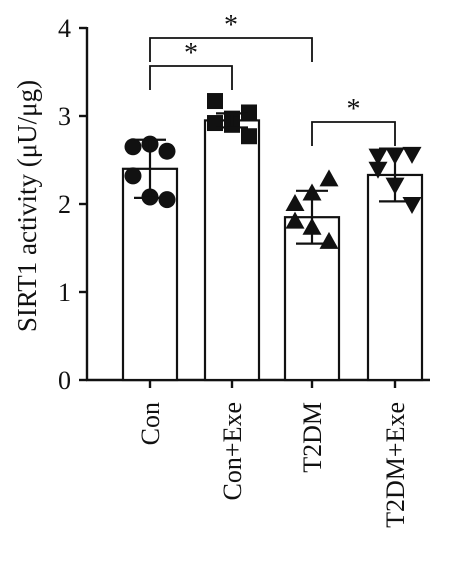 This screenshot has height=565, width=450. What do you see at coordinates (272, 178) in the screenshot?
I see `error-bars` at bounding box center [272, 178].